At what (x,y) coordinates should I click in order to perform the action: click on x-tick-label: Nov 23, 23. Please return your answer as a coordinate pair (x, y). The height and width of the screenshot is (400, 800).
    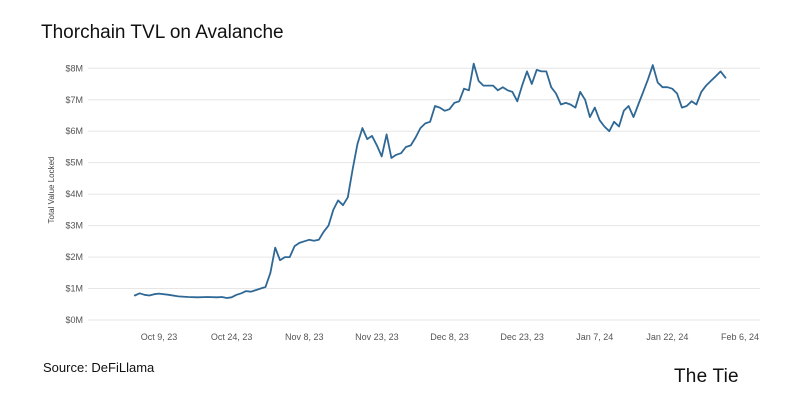
    Looking at the image, I should click on (377, 337).